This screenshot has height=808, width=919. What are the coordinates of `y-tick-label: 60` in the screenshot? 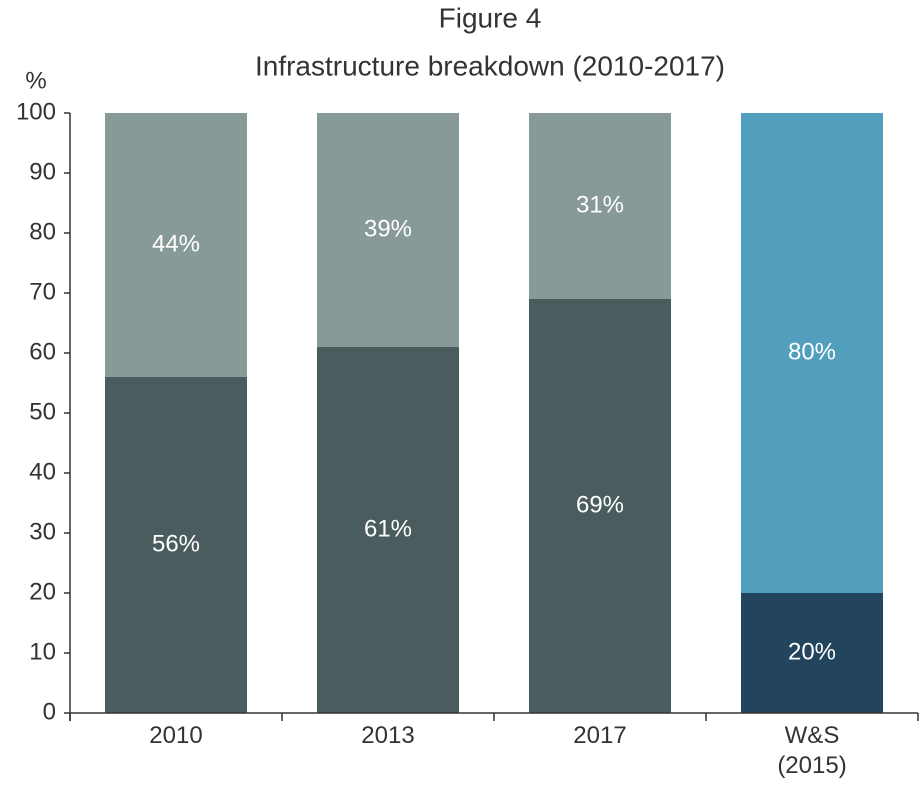 It's located at (42, 351).